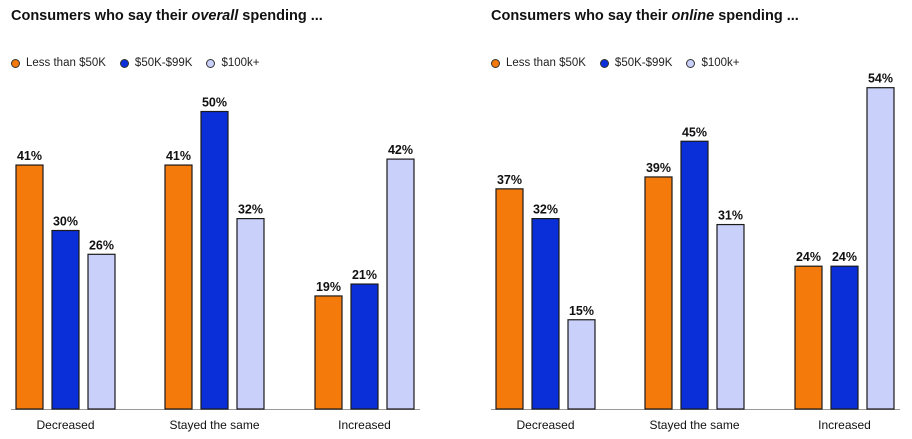  Describe the element at coordinates (694, 132) in the screenshot. I see `data-label-mid-1: 45%` at that location.